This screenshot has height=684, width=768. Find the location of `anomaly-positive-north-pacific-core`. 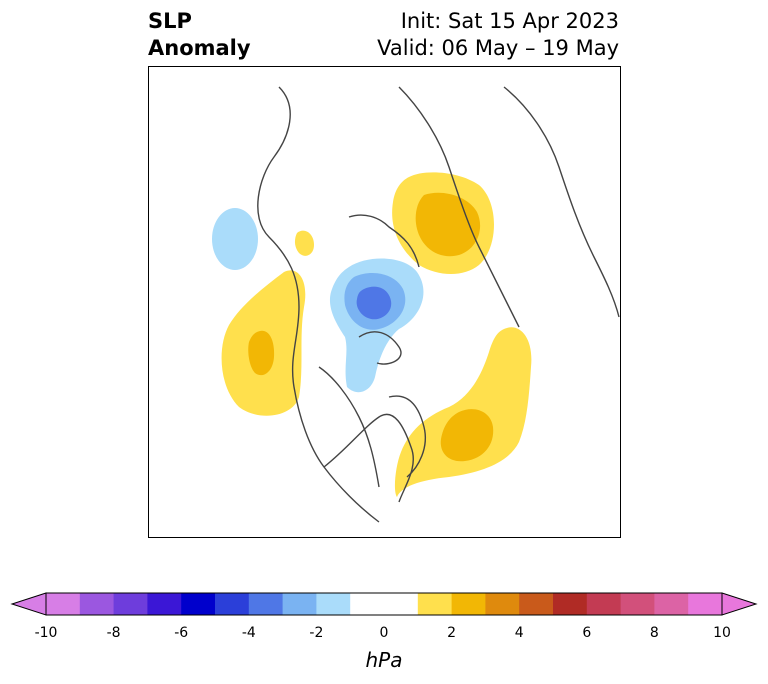

anomaly-positive-north-pacific-core is located at coordinates (261, 353).